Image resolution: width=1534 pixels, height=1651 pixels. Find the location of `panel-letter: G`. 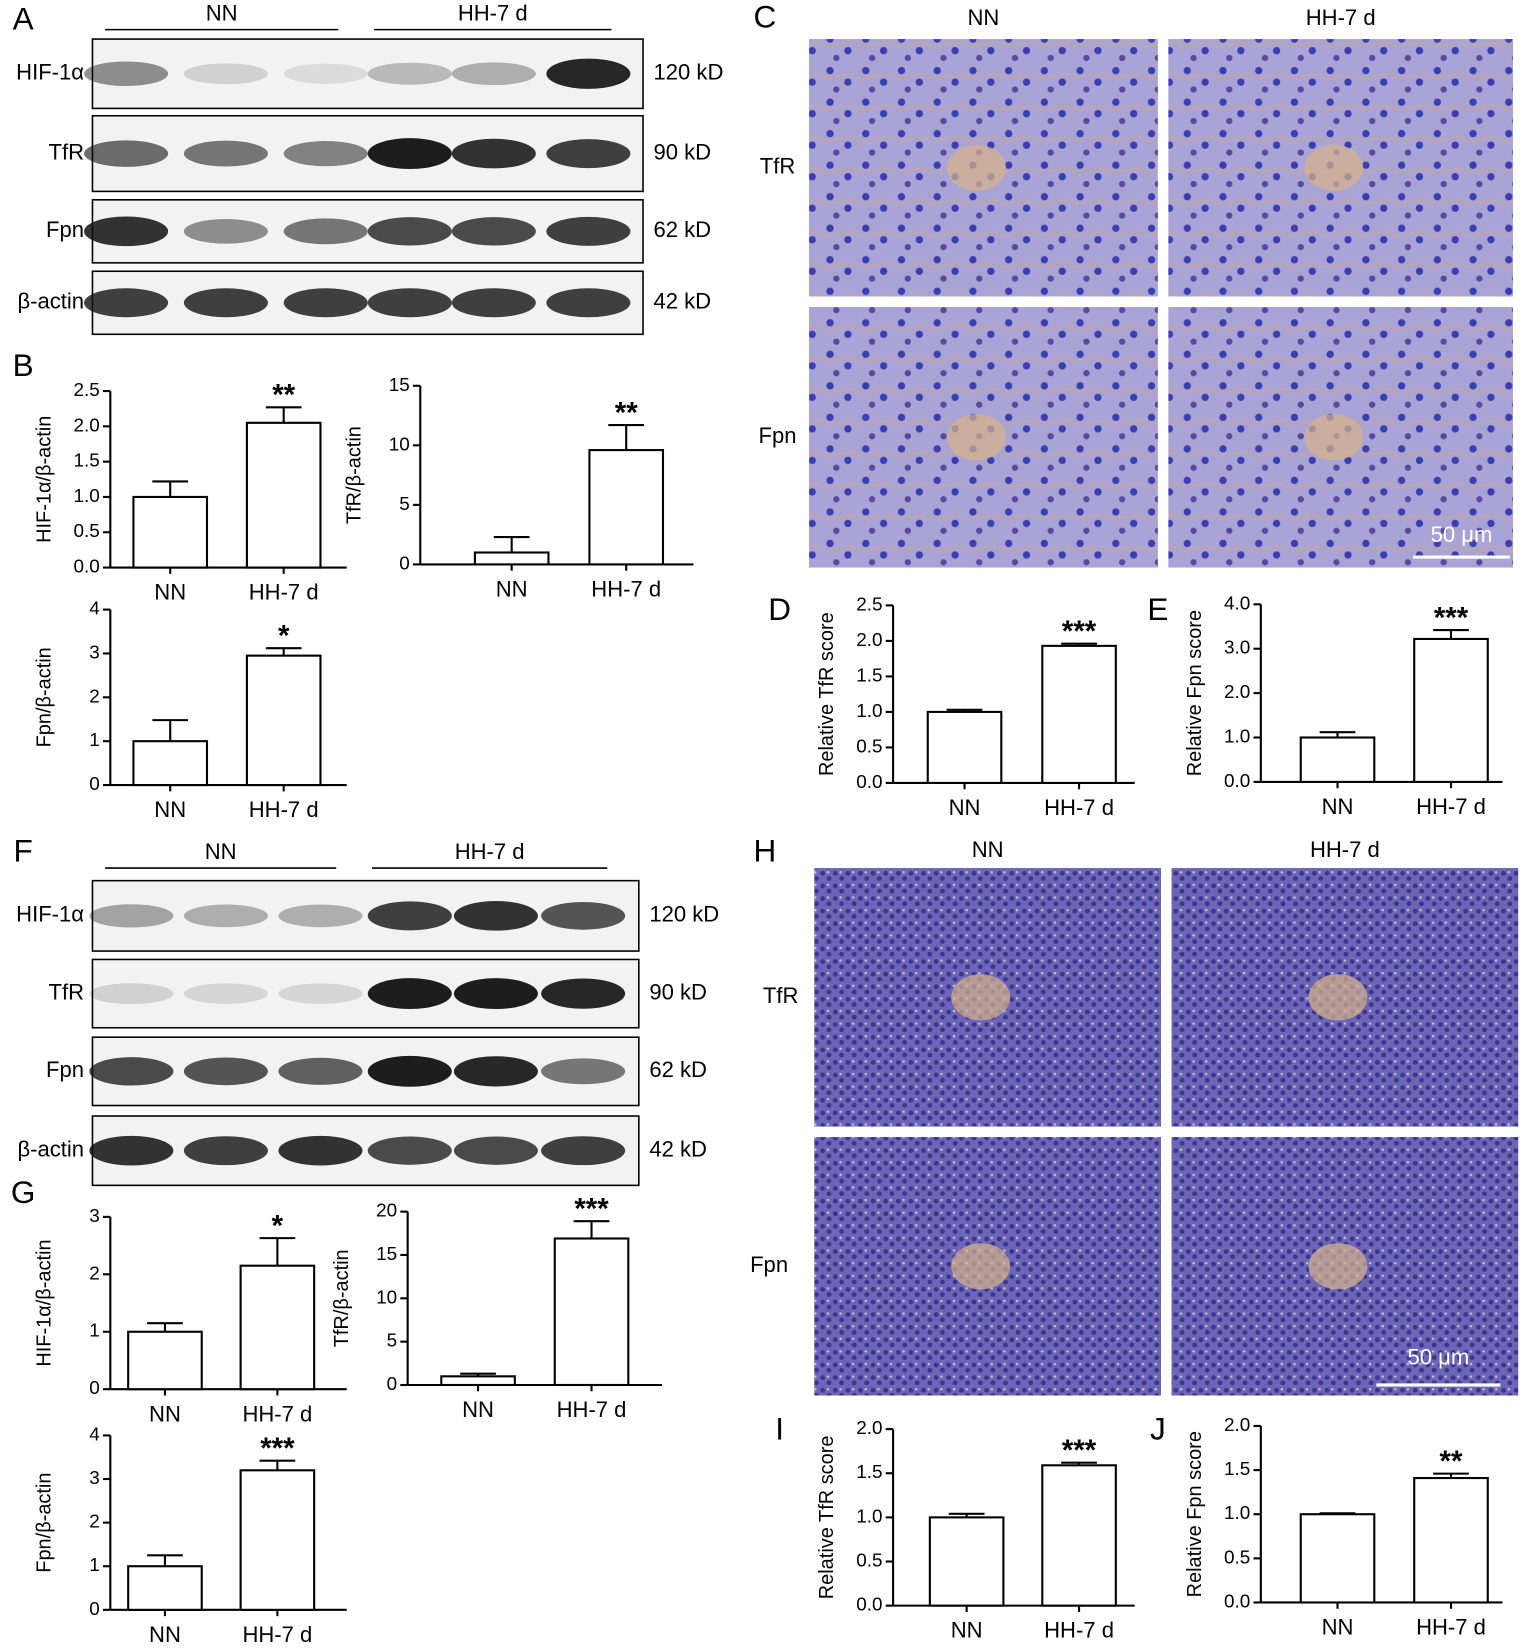

panel-letter: G is located at coordinates (23, 1192).